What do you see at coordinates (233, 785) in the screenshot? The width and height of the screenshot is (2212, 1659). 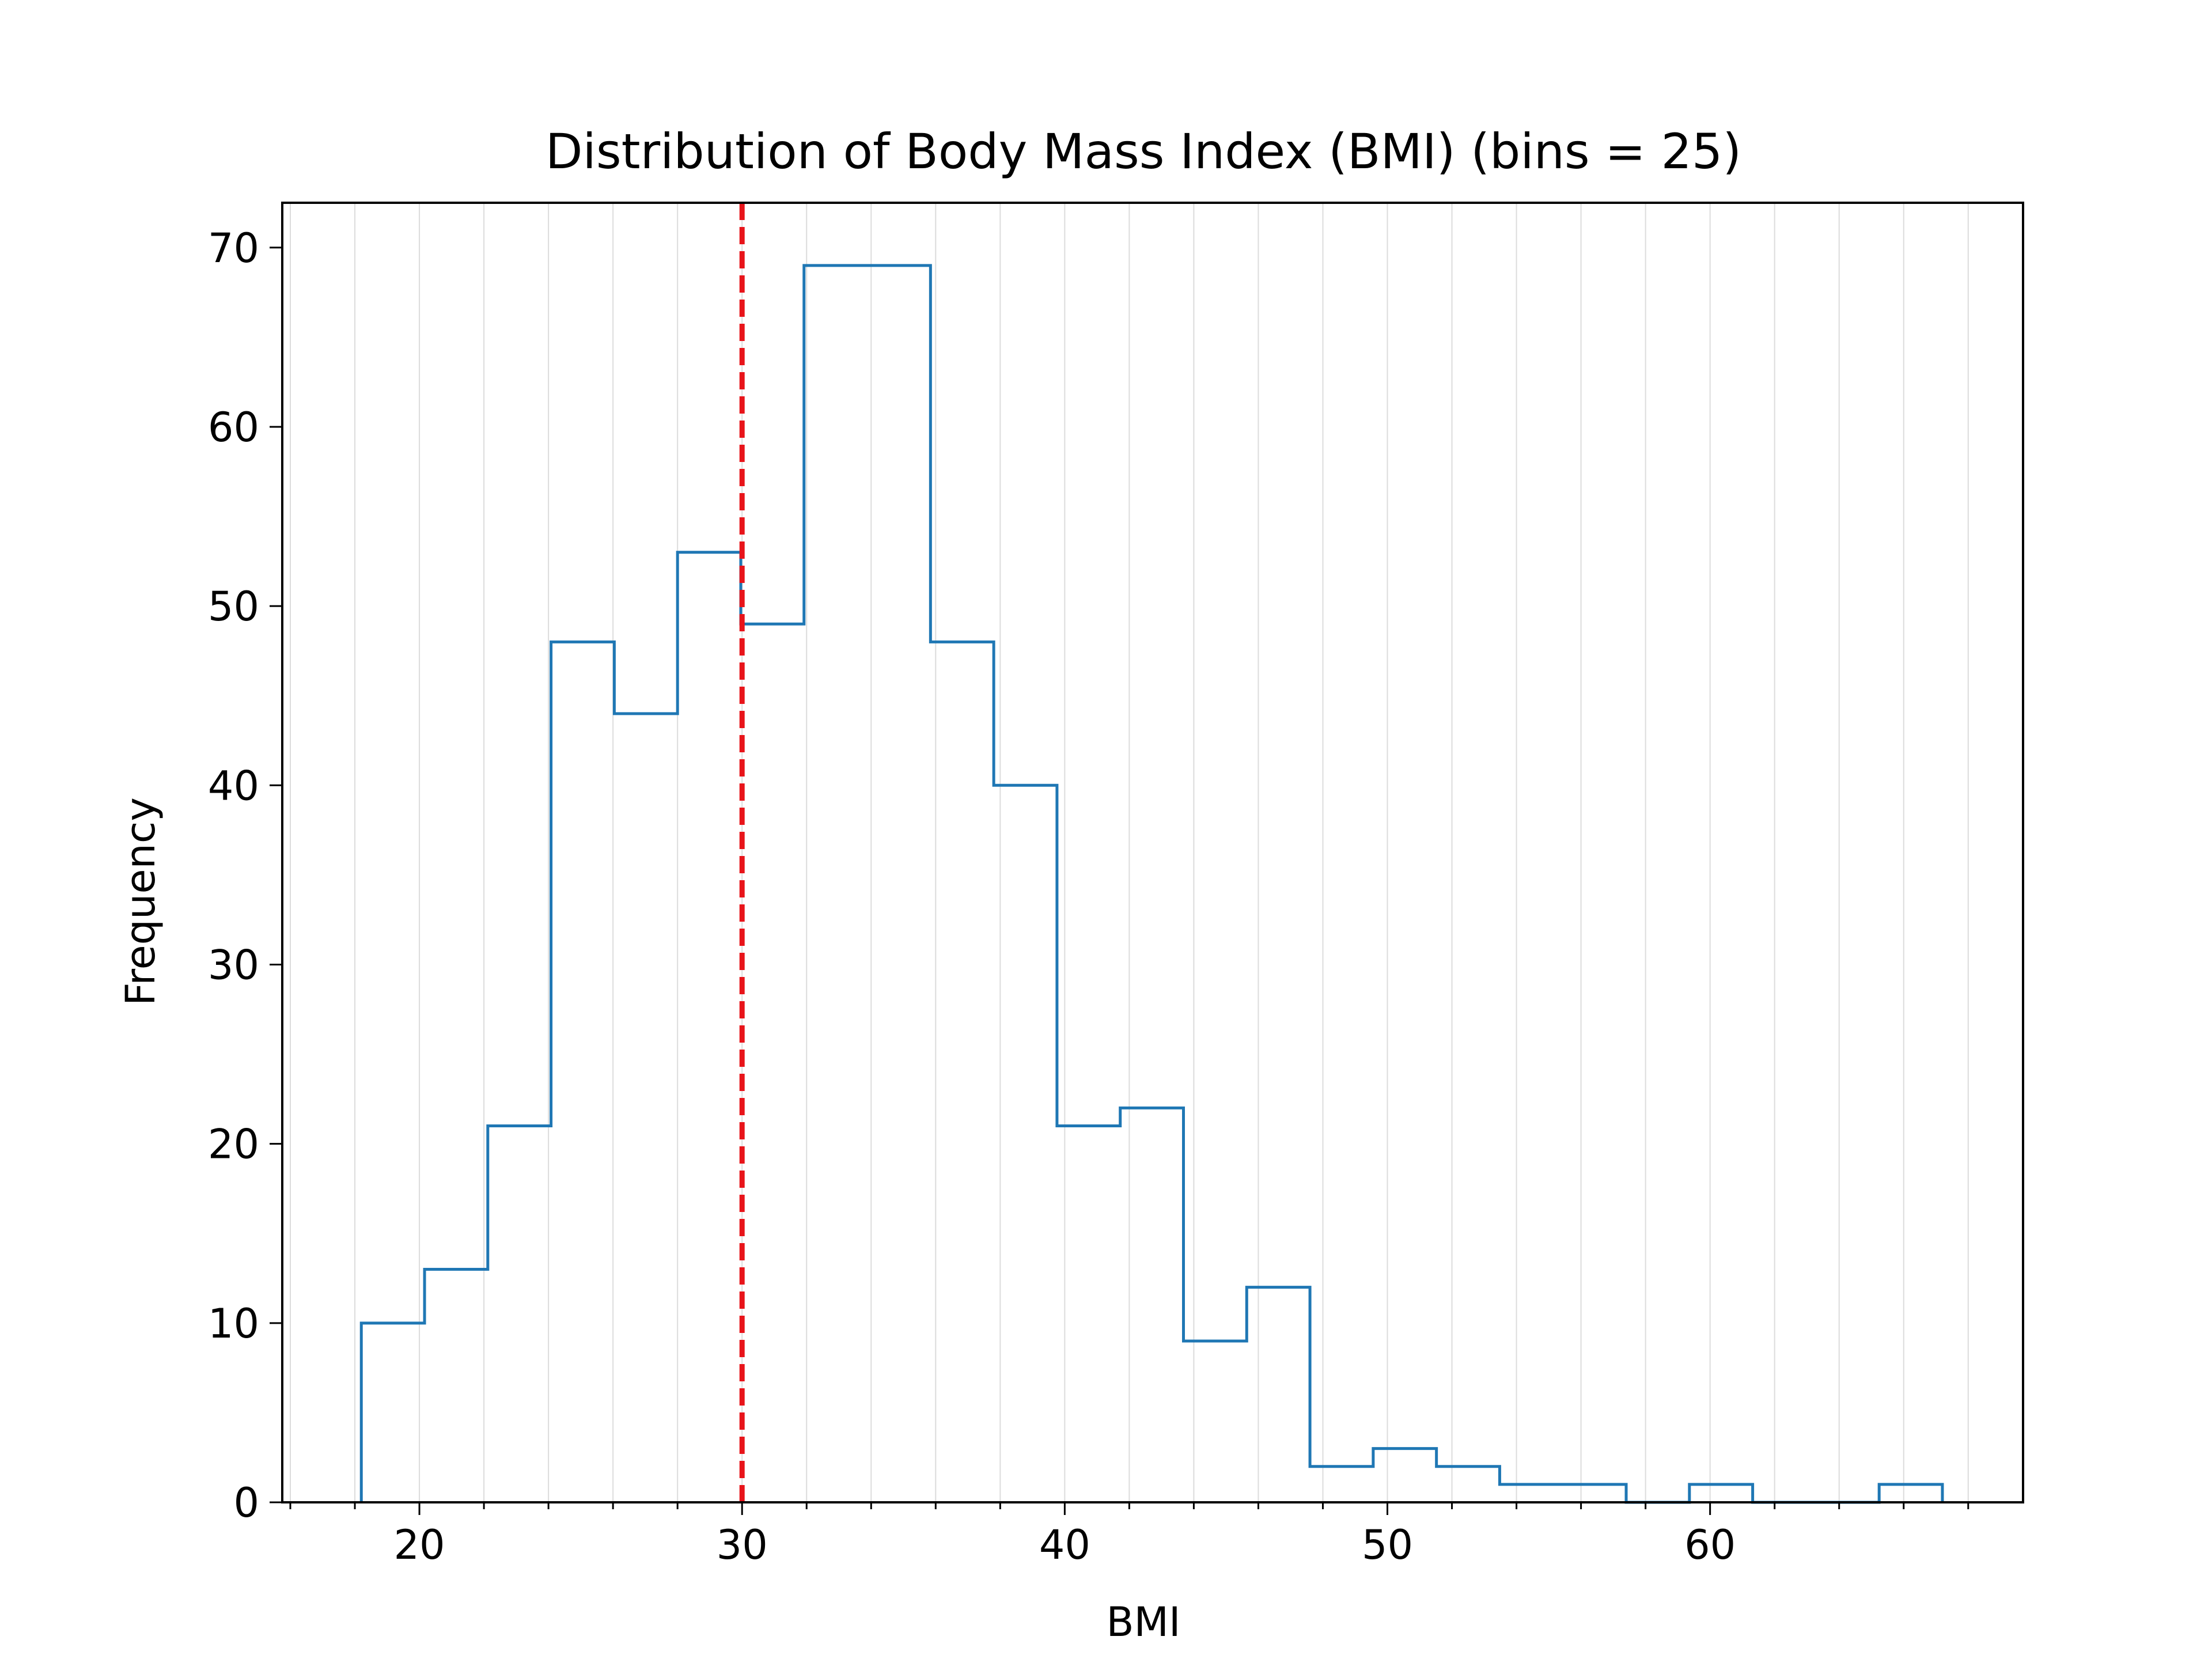 I see `y-tick-label: 40` at bounding box center [233, 785].